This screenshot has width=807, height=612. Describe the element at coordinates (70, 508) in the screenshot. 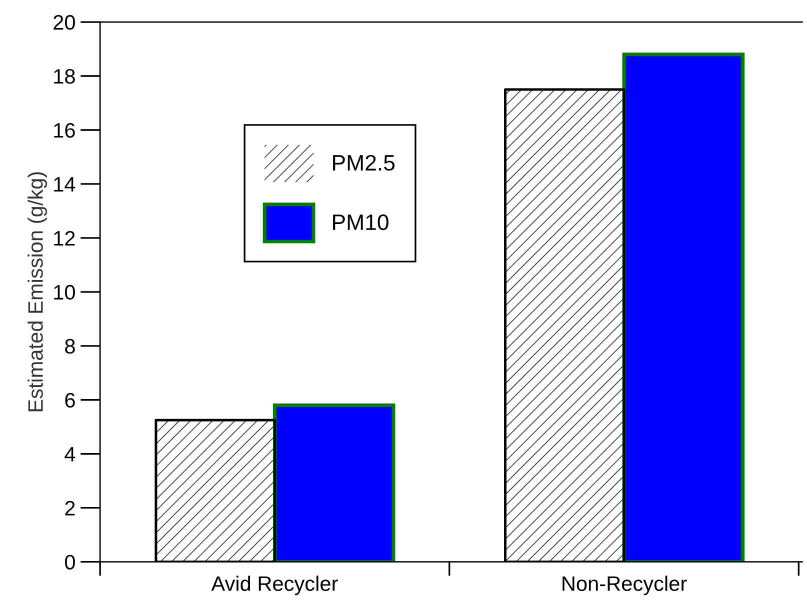

I see `y-tick-label: 2` at that location.